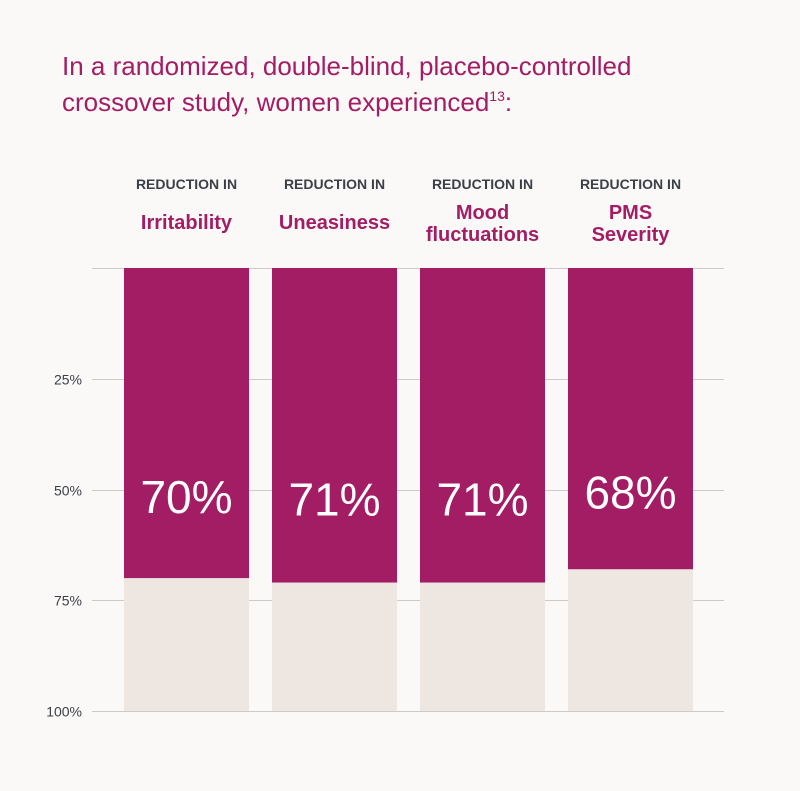 This screenshot has height=791, width=800. I want to click on y-tick-label: 50%, so click(68, 491).